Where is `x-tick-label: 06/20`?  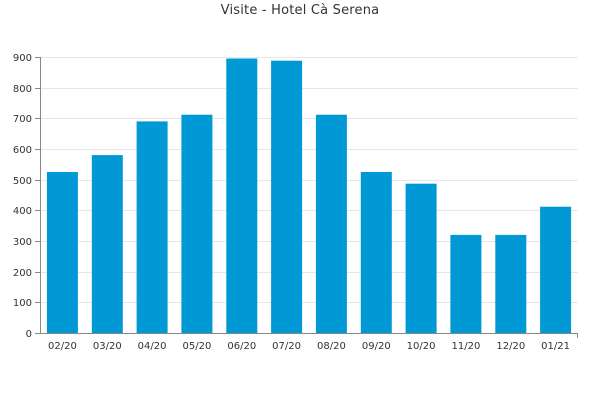 x-tick-label: 06/20 is located at coordinates (241, 346).